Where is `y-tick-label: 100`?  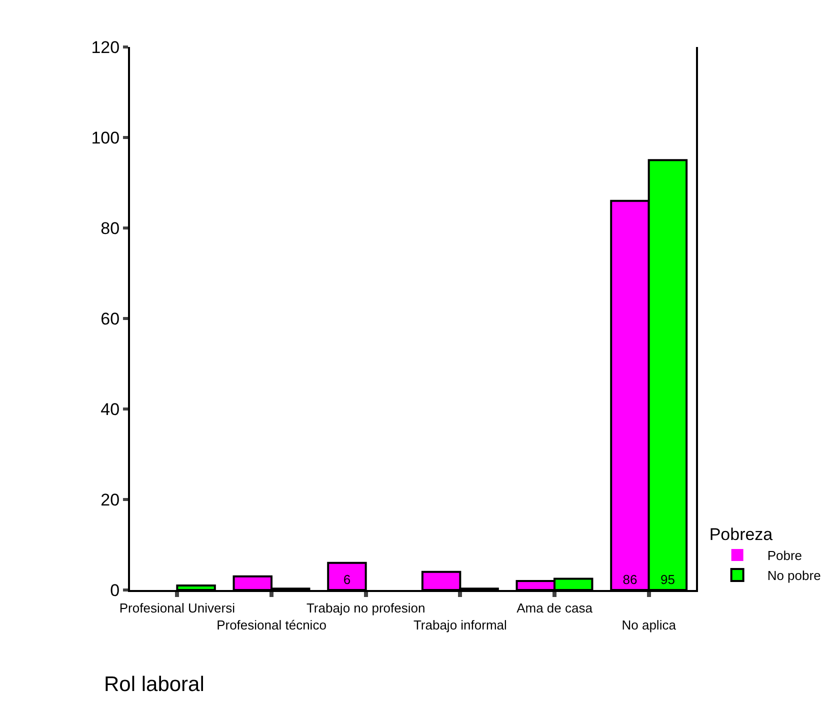
y-tick-label: 100 is located at coordinates (105, 138).